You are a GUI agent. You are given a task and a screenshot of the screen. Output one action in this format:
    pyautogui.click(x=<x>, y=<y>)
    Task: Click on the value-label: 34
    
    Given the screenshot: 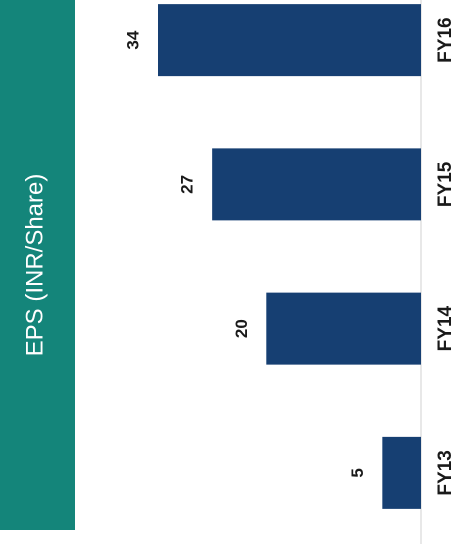 What is the action you would take?
    pyautogui.click(x=132, y=39)
    